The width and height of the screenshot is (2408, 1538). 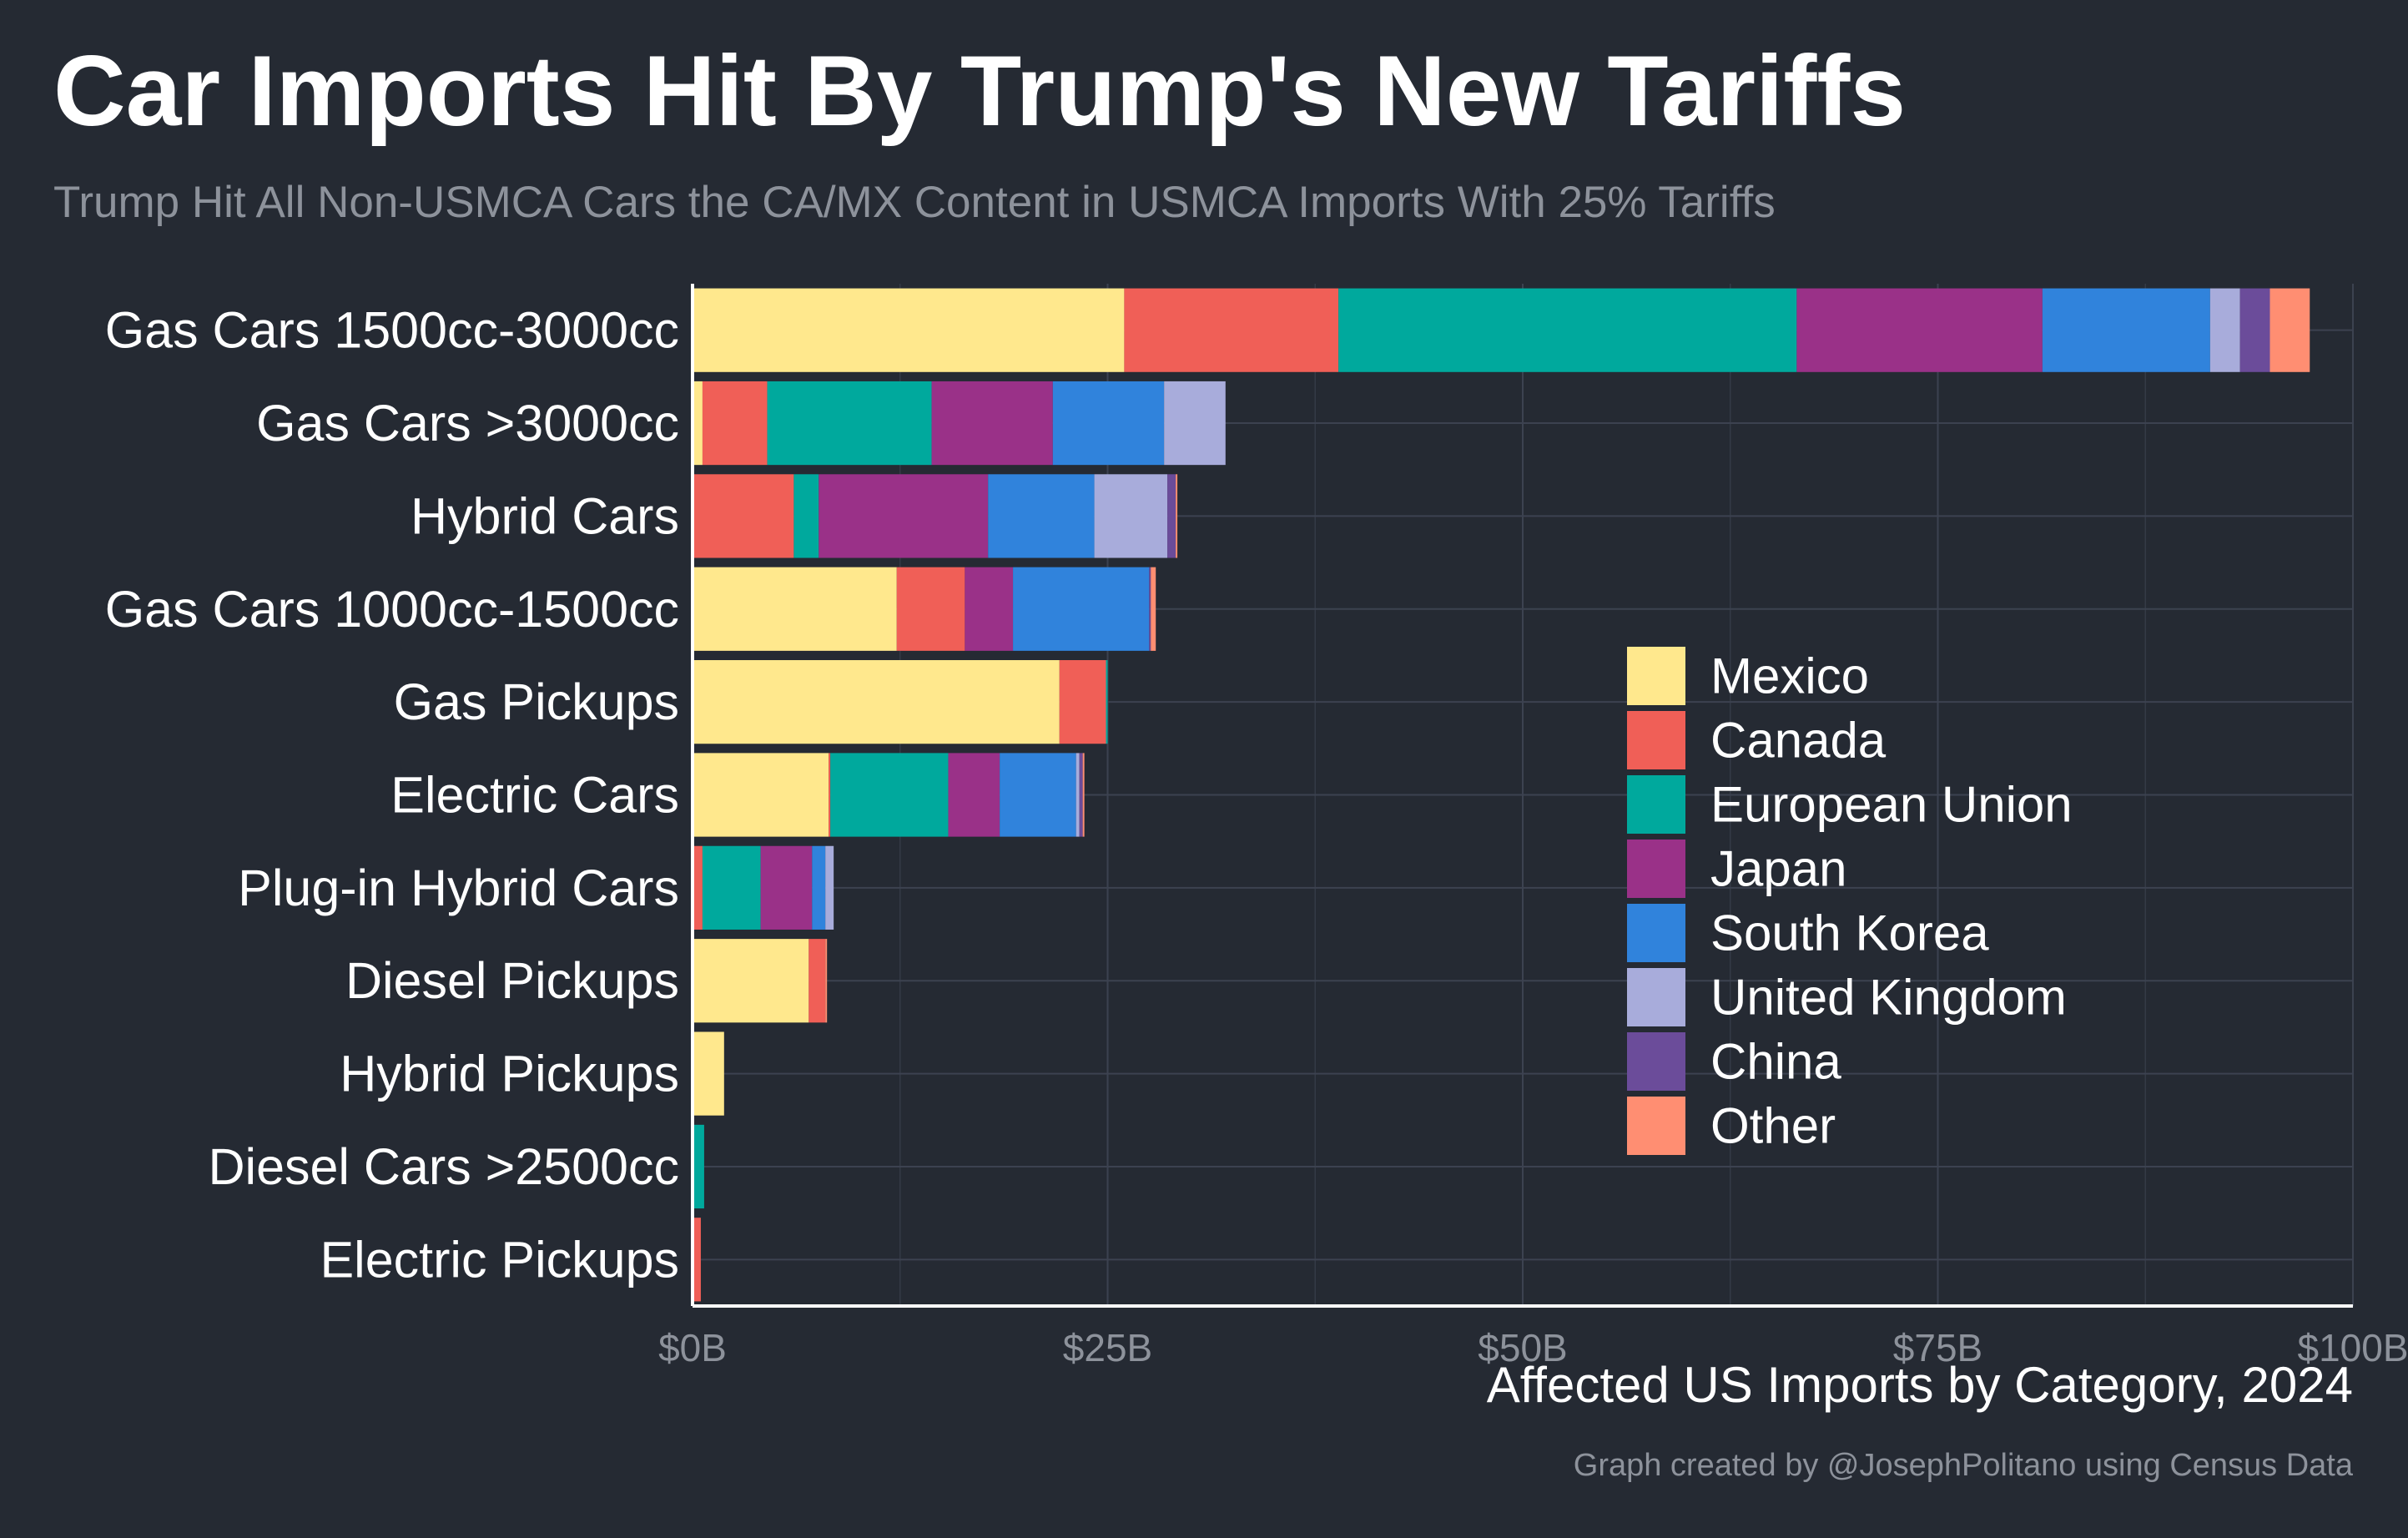 I want to click on x-tick-label: $0B, so click(x=692, y=1347).